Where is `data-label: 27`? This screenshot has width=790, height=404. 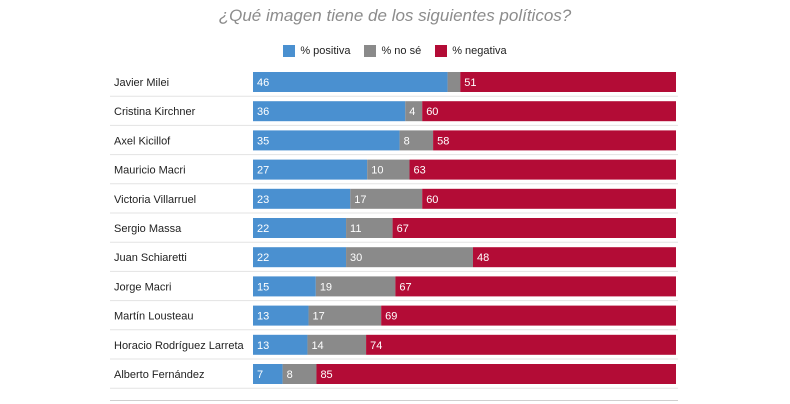
data-label: 27 is located at coordinates (263, 171).